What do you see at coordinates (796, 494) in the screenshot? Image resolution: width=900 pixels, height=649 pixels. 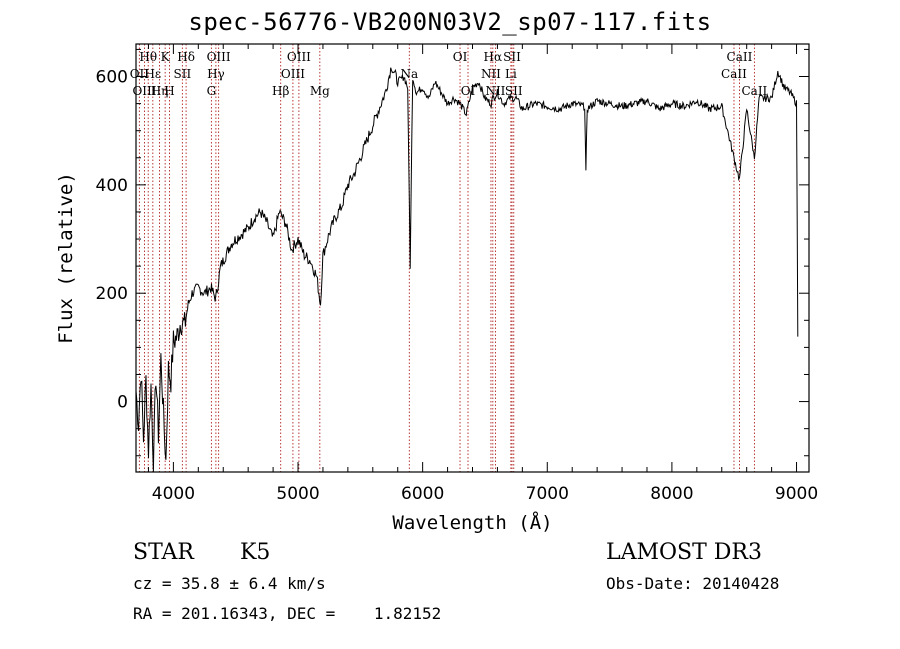 I see `x-tick-label: 9000` at bounding box center [796, 494].